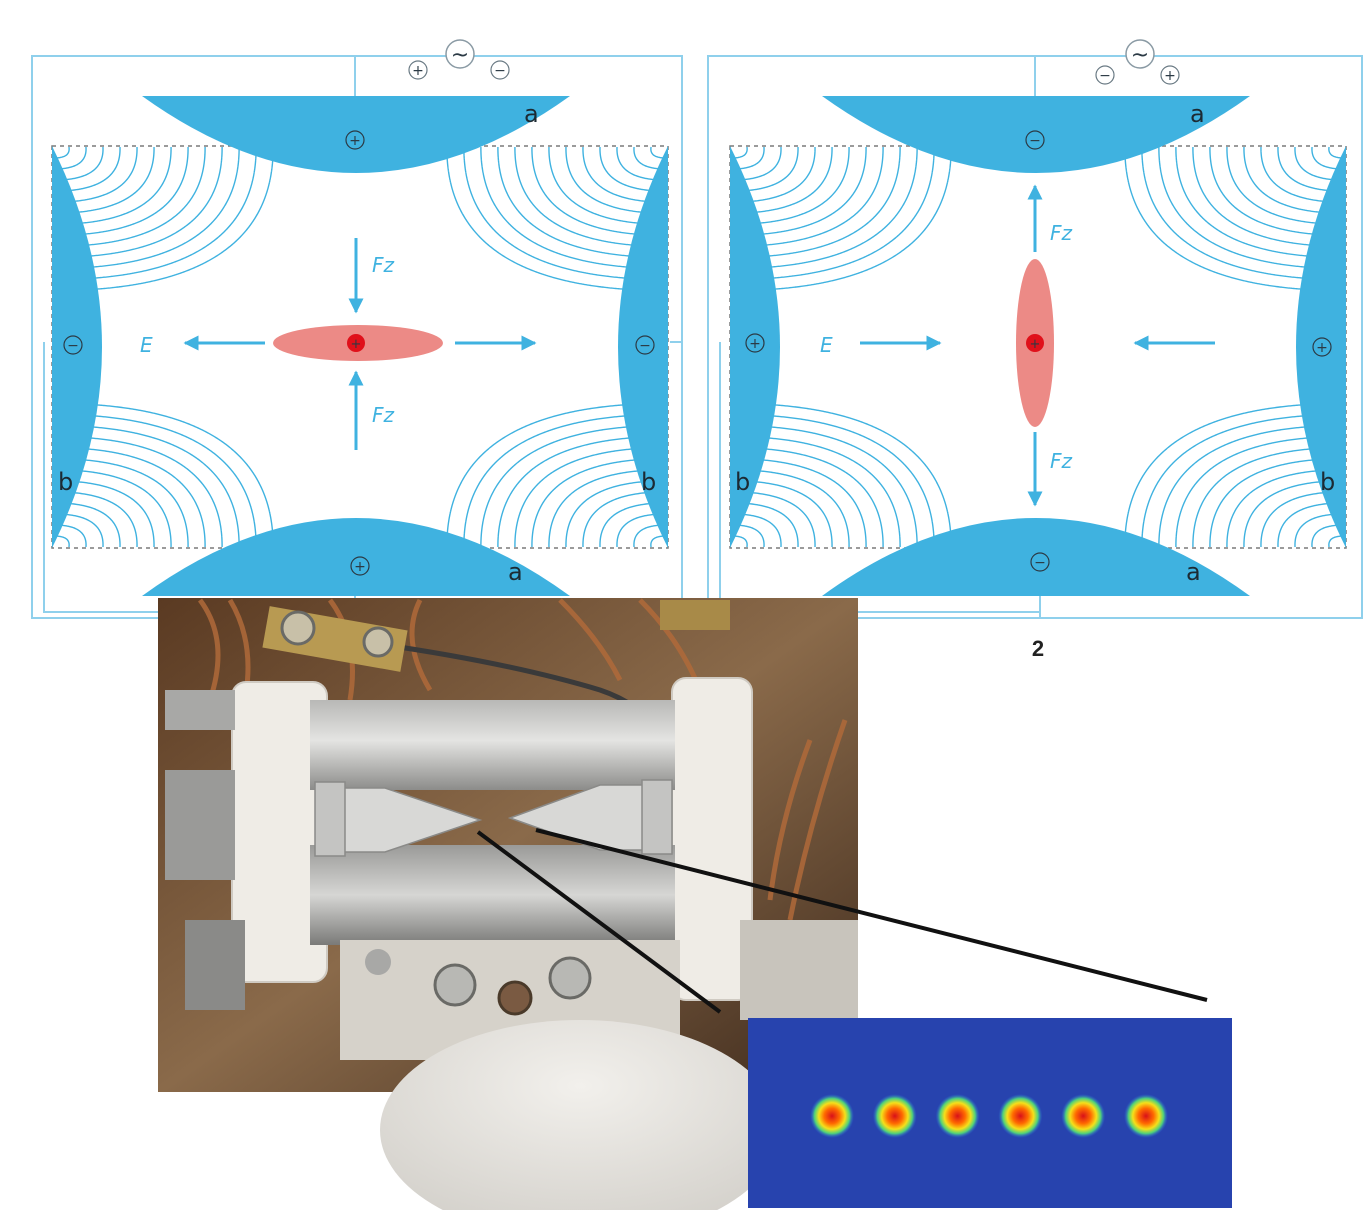 This screenshot has width=1366, height=1210. I want to click on polarity-right: −, so click(500, 71).